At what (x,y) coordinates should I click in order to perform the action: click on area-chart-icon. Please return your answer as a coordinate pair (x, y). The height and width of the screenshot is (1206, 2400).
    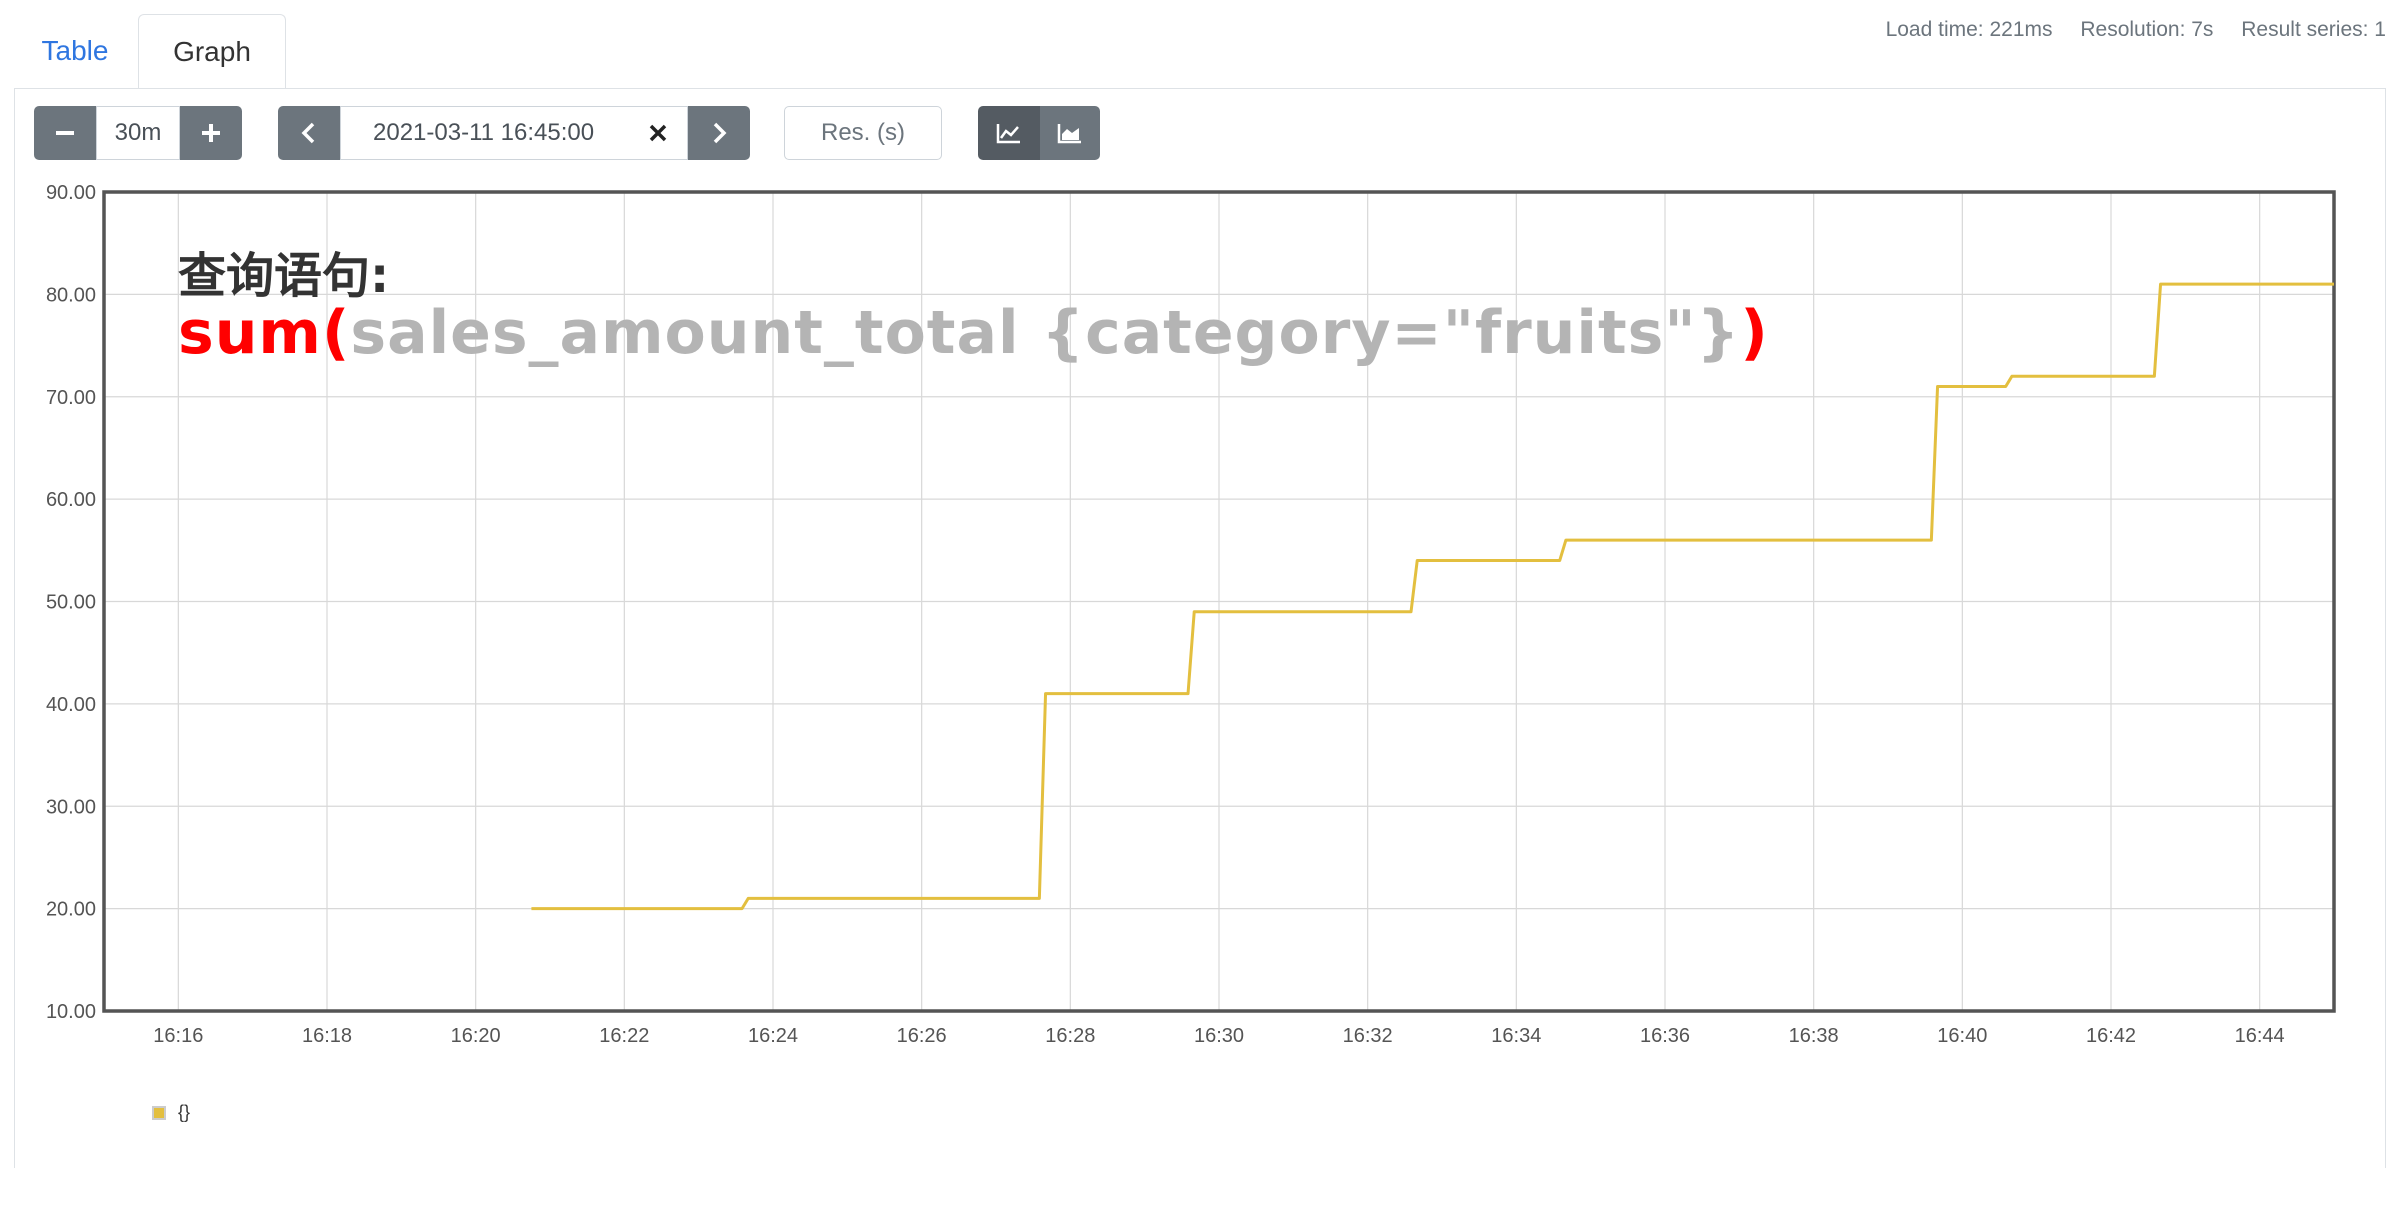
    Looking at the image, I should click on (1069, 134).